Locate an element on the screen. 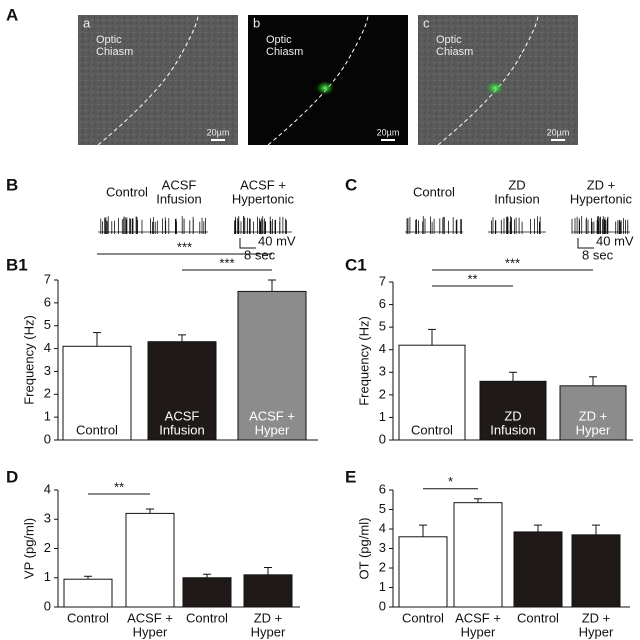 This screenshot has height=640, width=640. condition-label: Hypertonic is located at coordinates (601, 198).